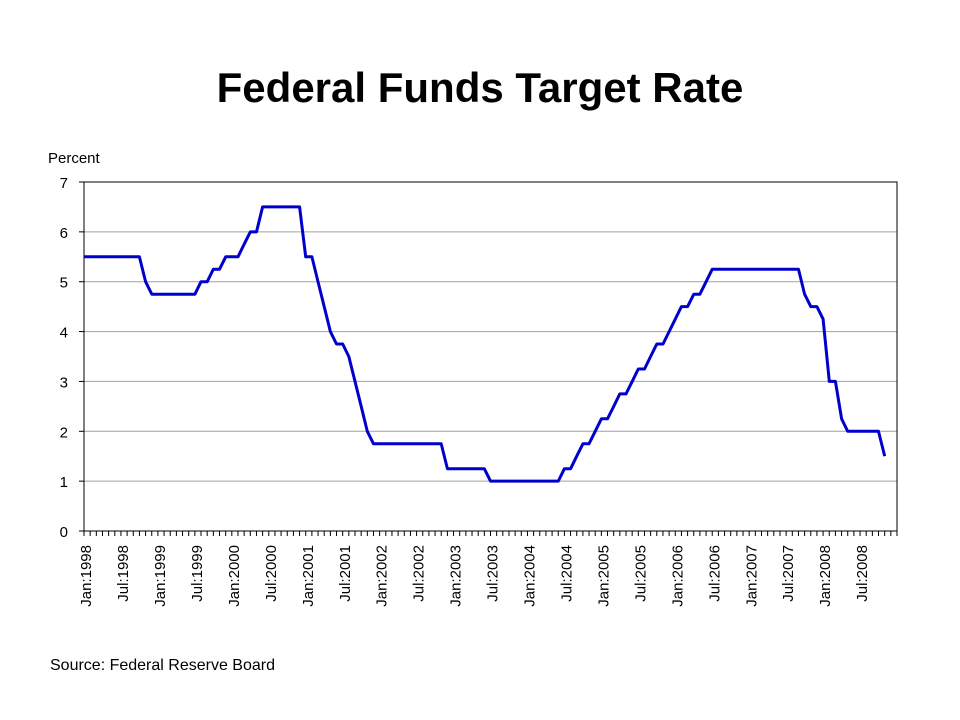 The height and width of the screenshot is (720, 960). I want to click on y-tick-label: 2, so click(64, 432).